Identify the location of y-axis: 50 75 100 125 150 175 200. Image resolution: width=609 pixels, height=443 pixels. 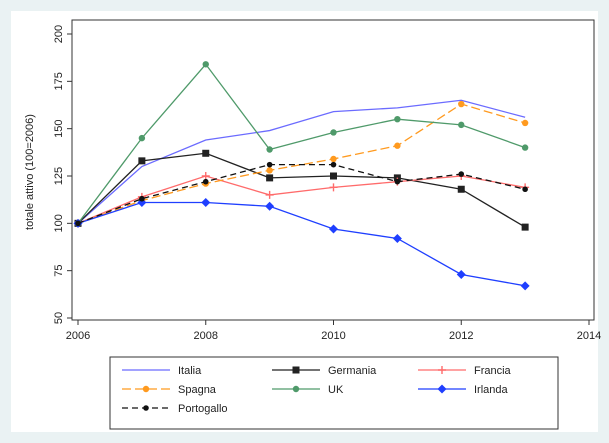
(62, 174).